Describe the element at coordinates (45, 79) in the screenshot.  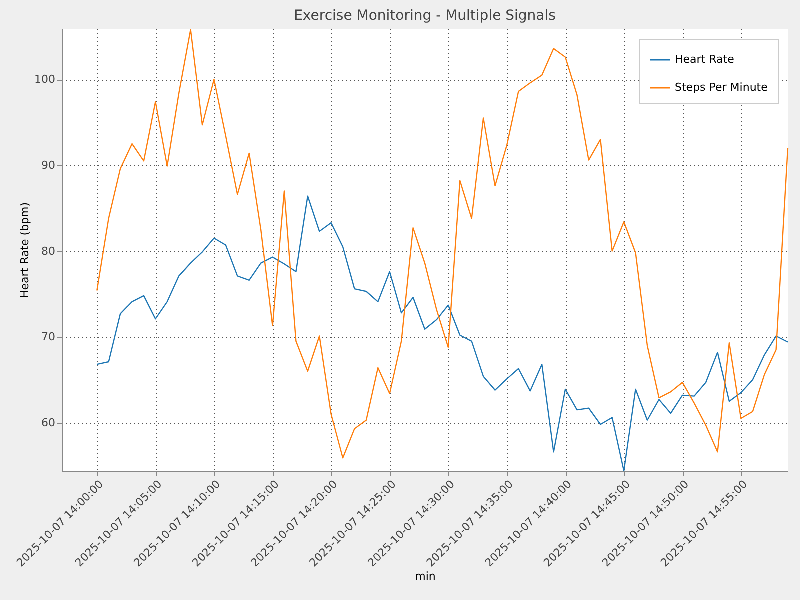
I see `y-tick-label: 100` at that location.